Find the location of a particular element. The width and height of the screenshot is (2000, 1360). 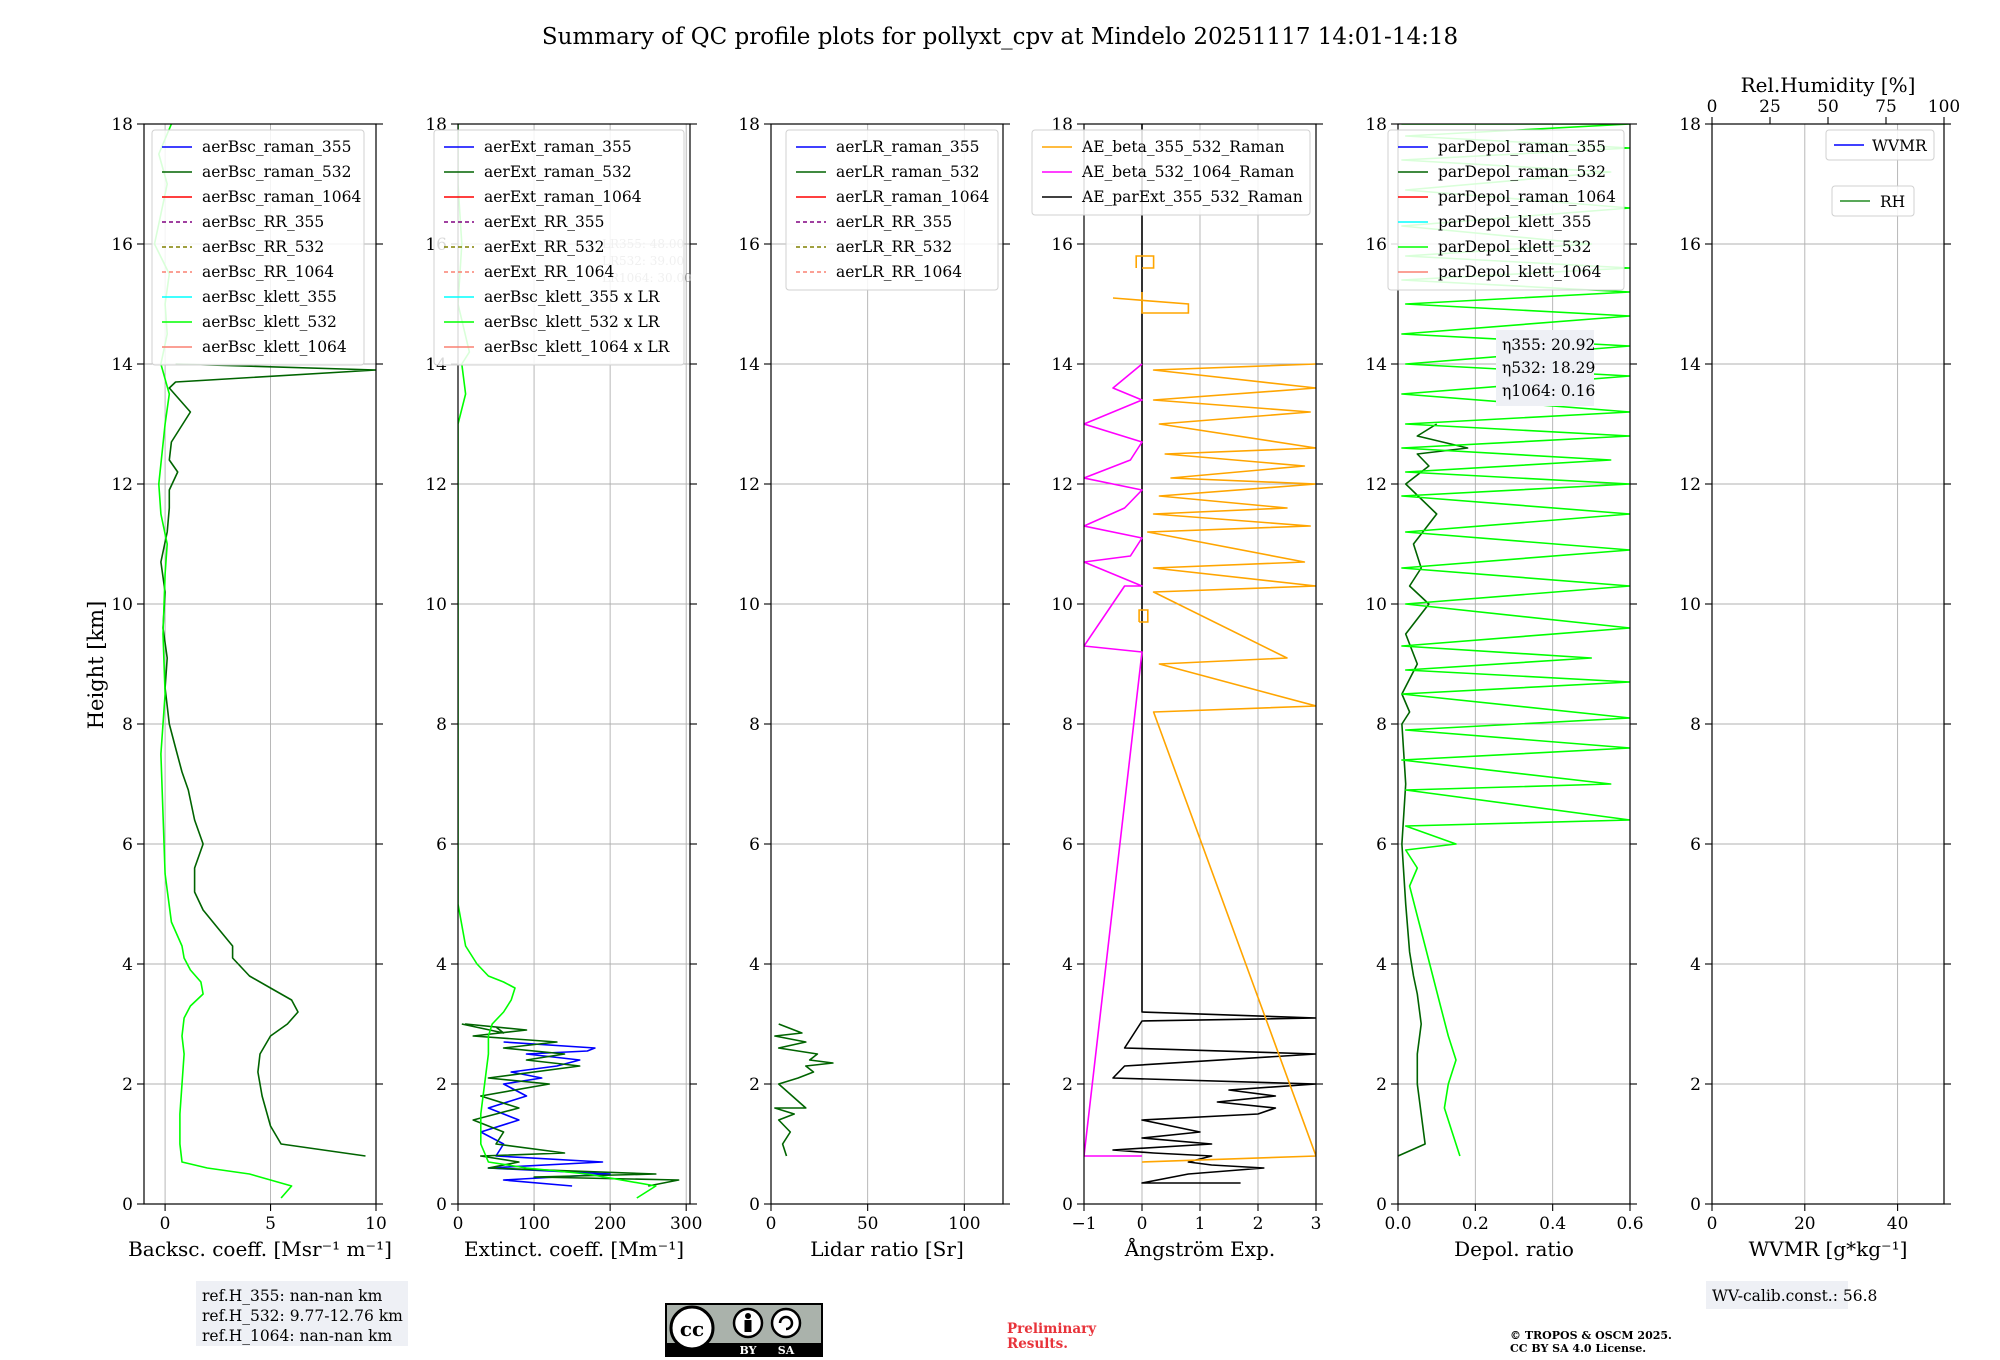

legend-label: aerBsc_klett_532 is located at coordinates (269, 322).